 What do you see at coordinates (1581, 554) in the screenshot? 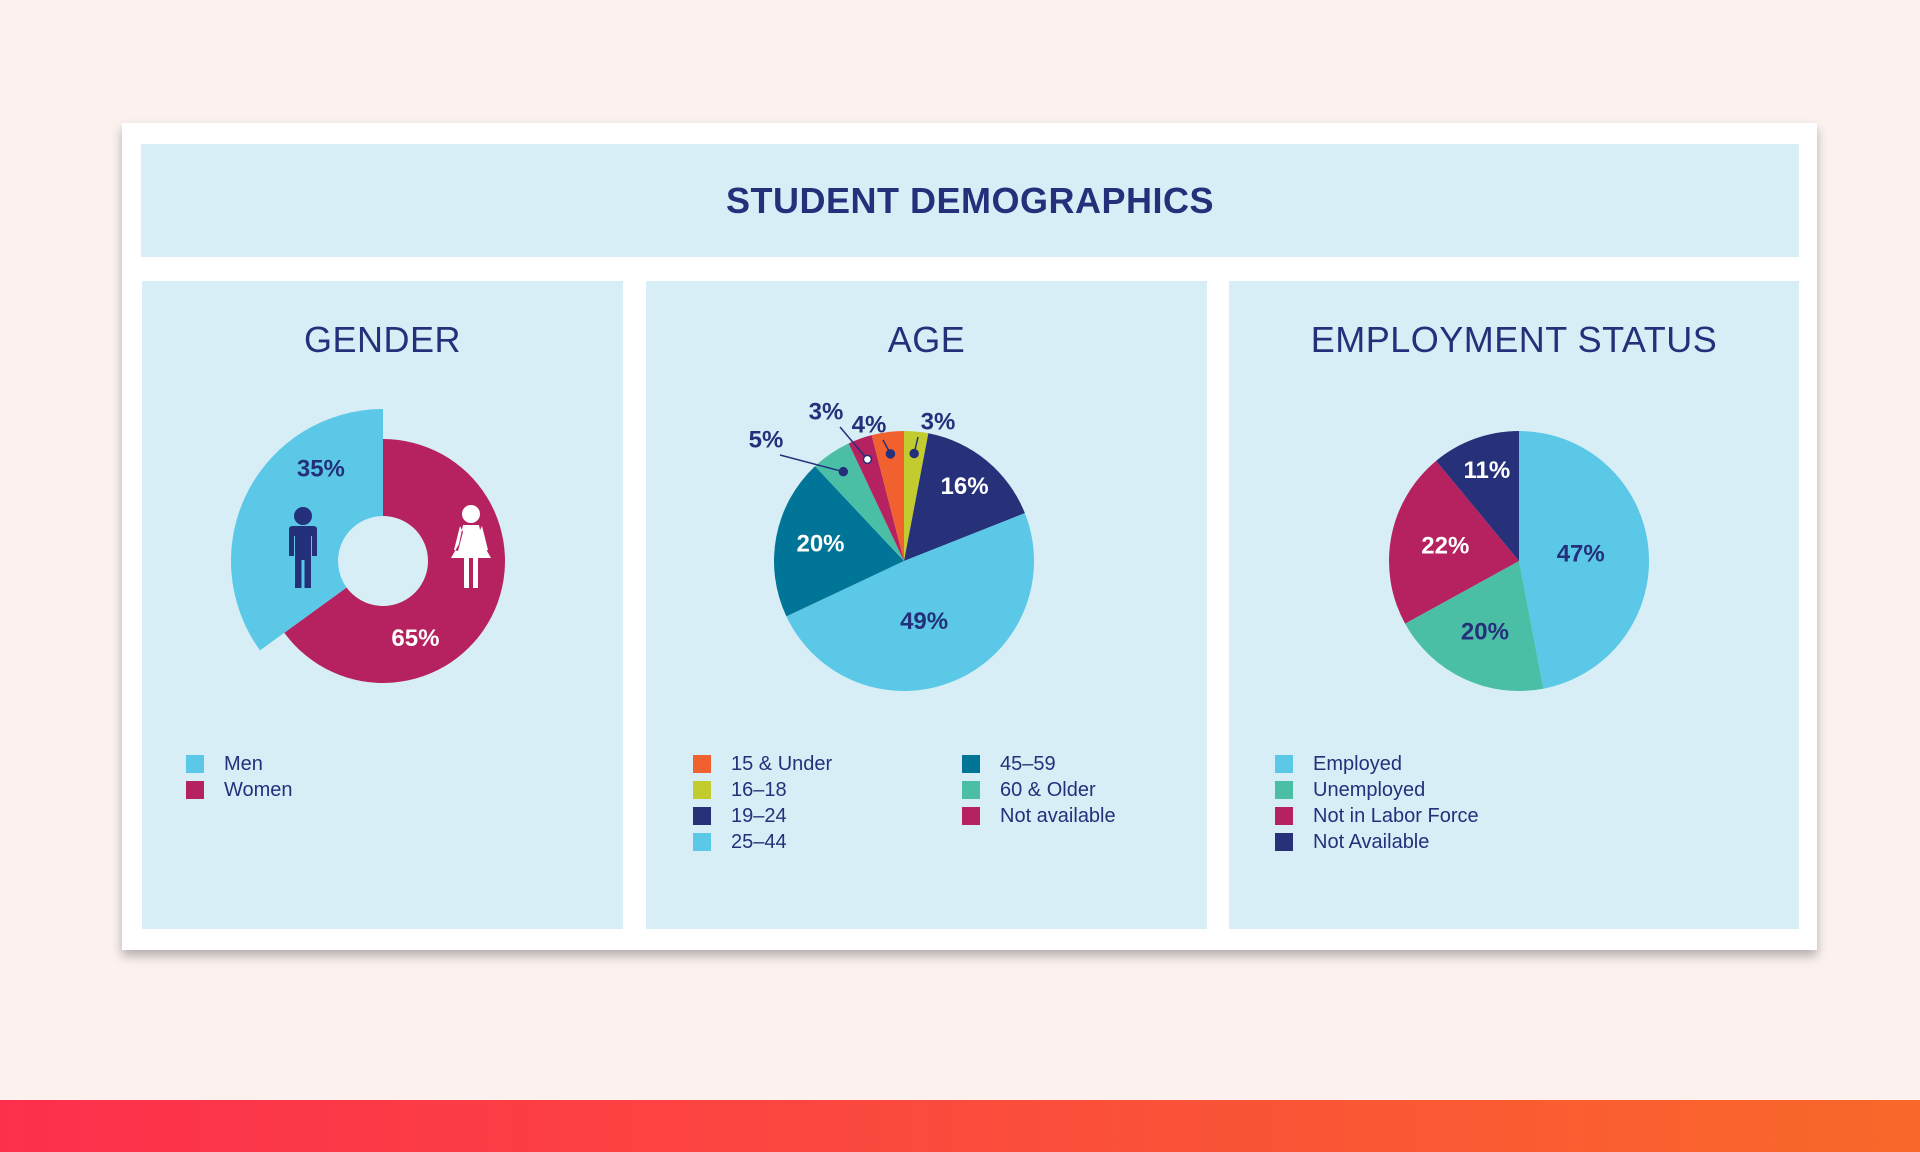
I see `value-label-employed: 47%` at bounding box center [1581, 554].